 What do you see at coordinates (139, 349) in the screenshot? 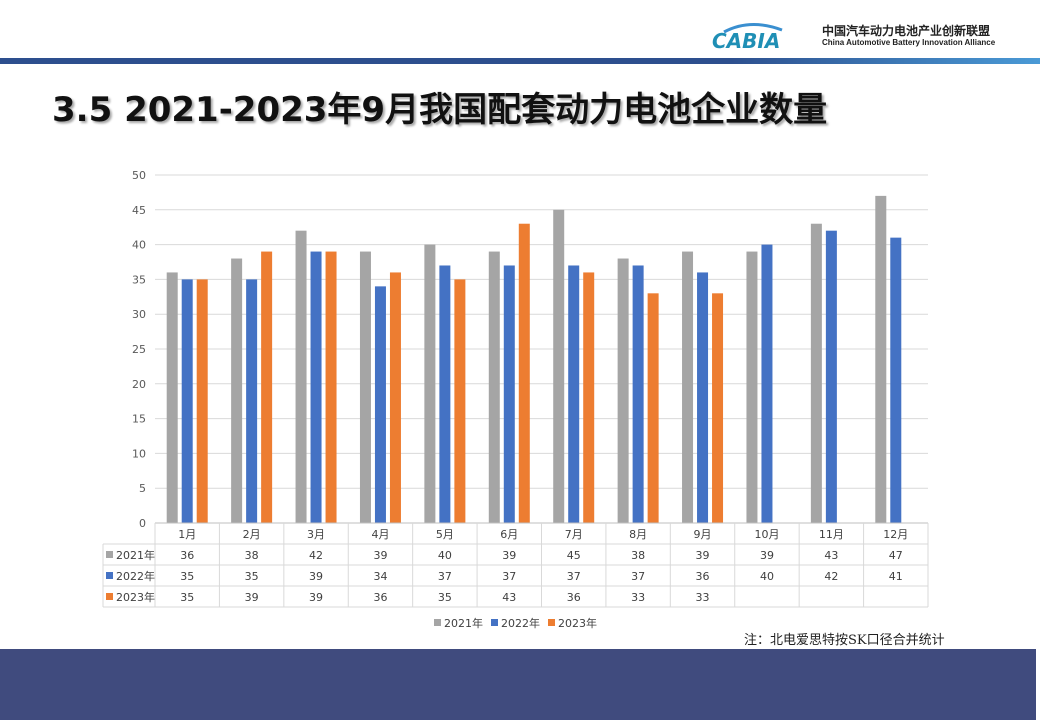
I see `y-tick-label: 25` at bounding box center [139, 349].